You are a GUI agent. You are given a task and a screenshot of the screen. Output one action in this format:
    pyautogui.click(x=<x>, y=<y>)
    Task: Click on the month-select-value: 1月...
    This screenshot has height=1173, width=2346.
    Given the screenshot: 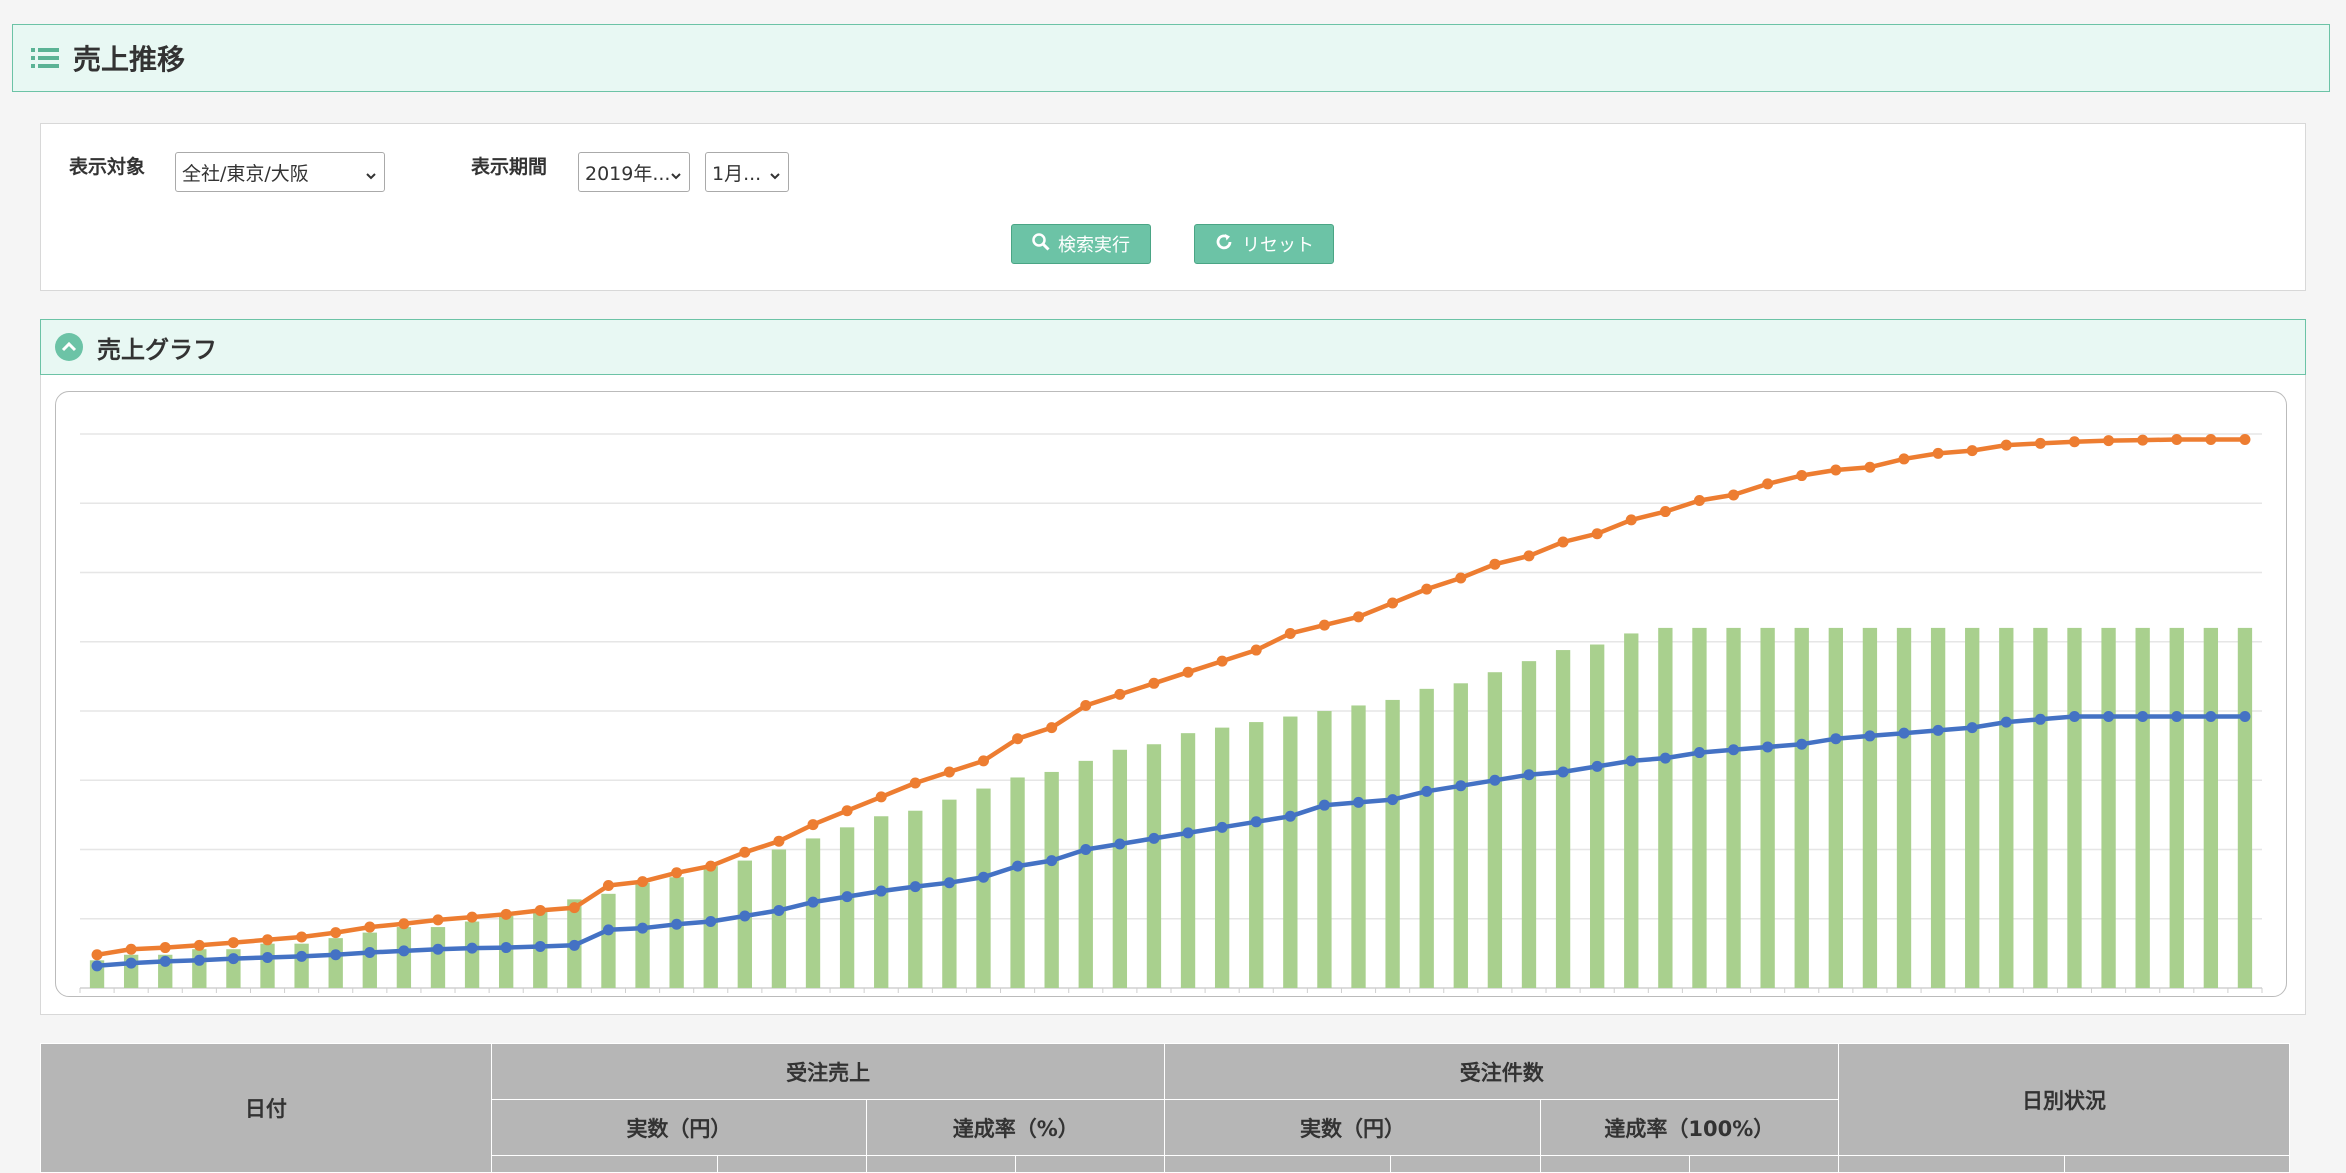 What is the action you would take?
    pyautogui.click(x=737, y=173)
    